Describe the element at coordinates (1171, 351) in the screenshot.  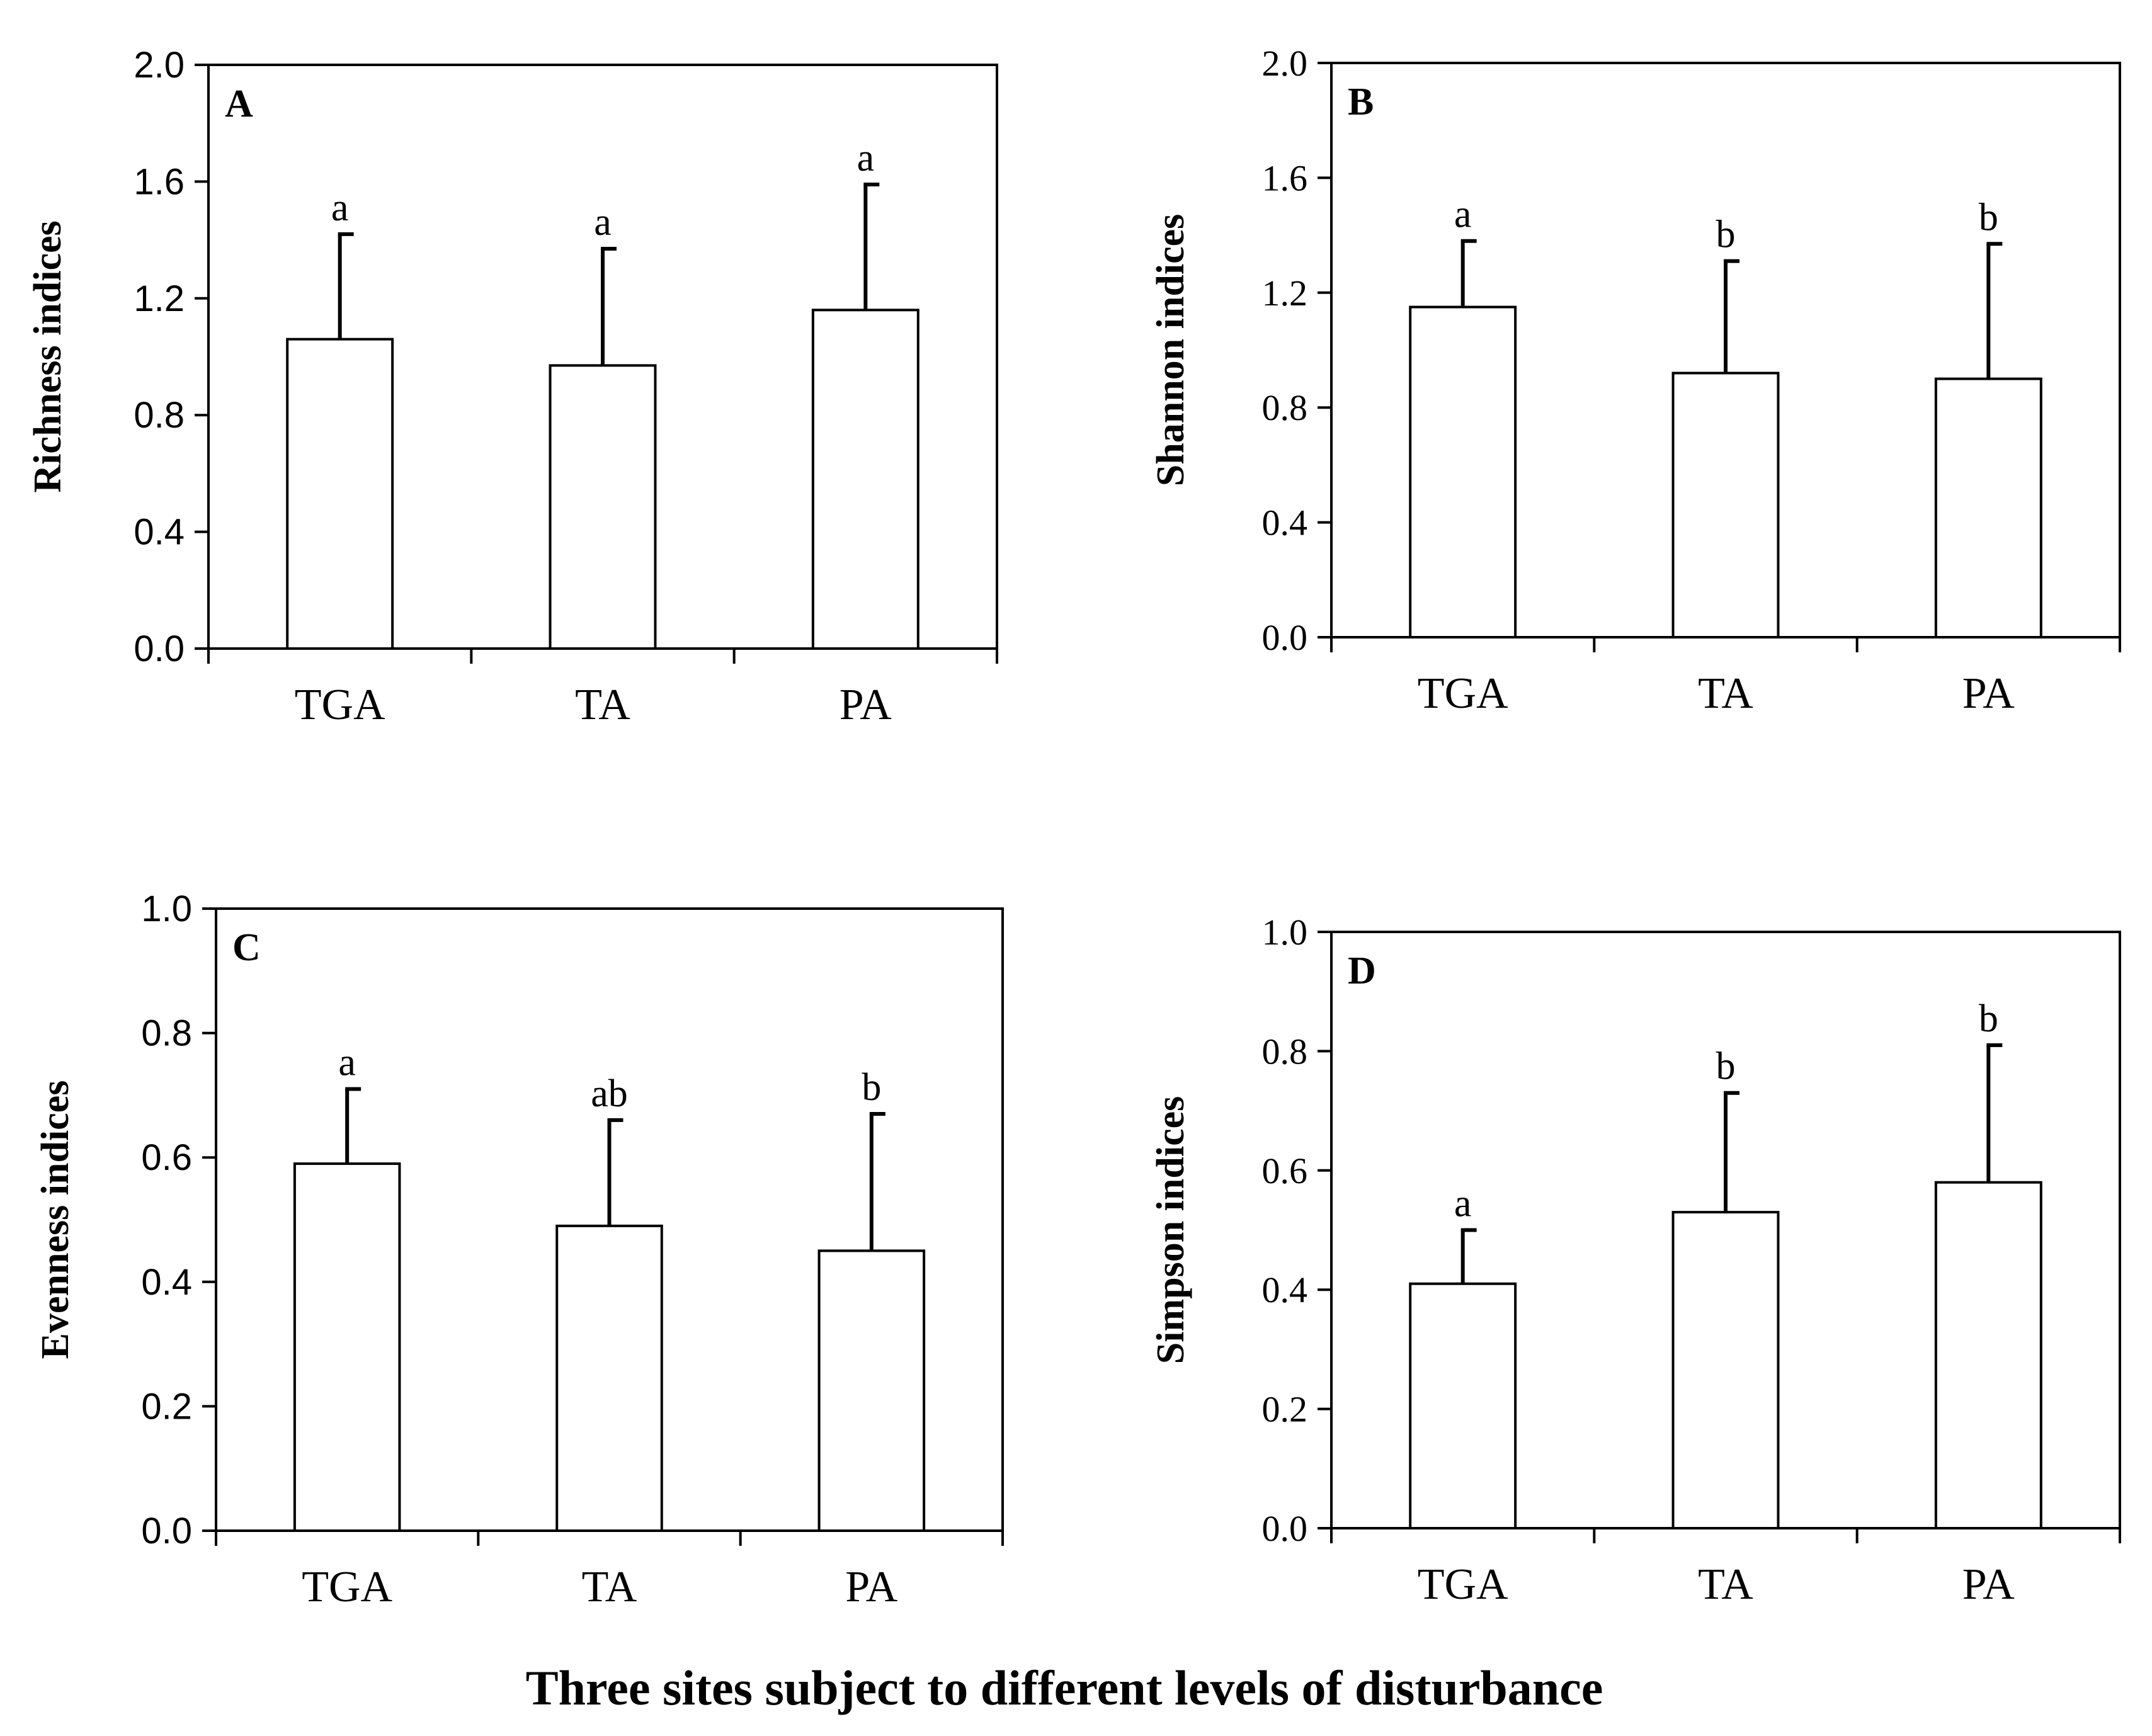
I see `y-axis-title: Shannon indices` at that location.